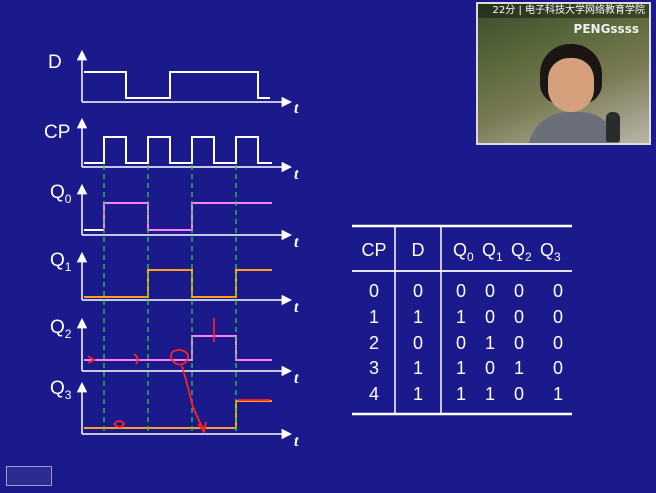  What do you see at coordinates (61, 329) in the screenshot?
I see `signal-label-q2: Q2` at bounding box center [61, 329].